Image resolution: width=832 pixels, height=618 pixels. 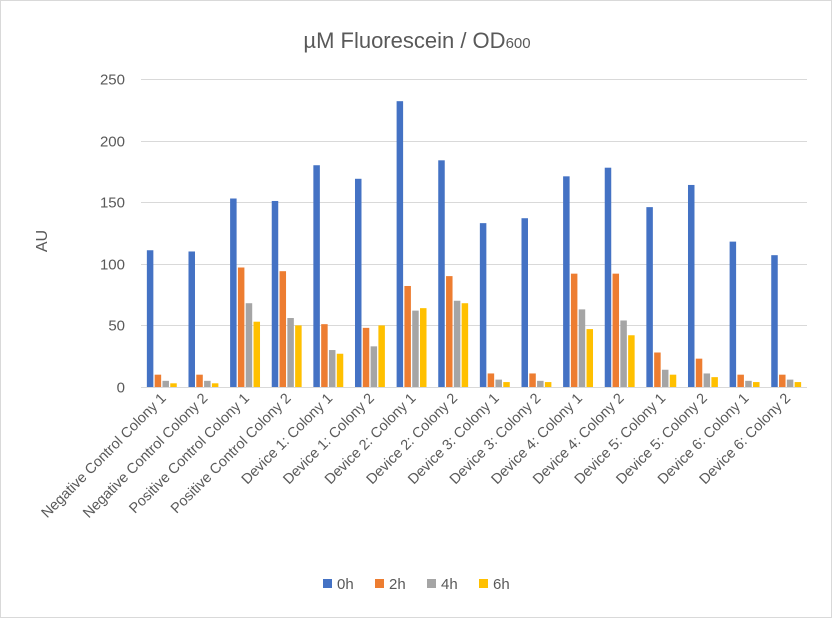 What do you see at coordinates (345, 584) in the screenshot?
I see `legend-label-0h: 0h` at bounding box center [345, 584].